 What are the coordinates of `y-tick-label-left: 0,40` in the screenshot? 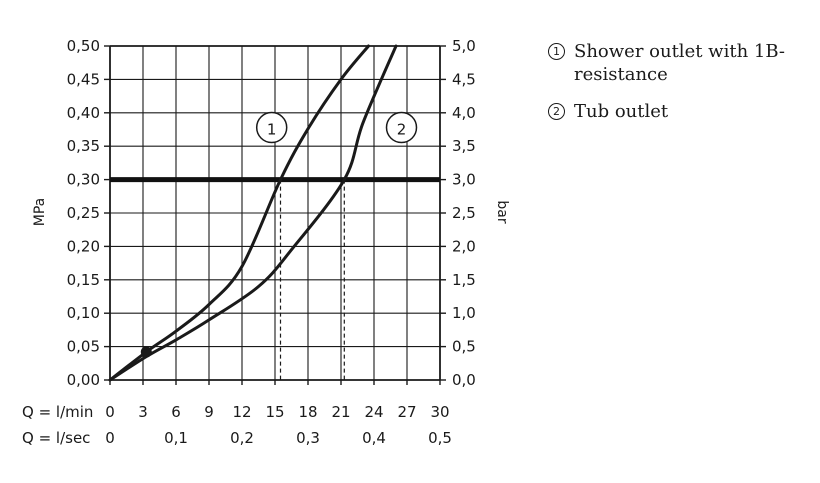 It's located at (83, 113).